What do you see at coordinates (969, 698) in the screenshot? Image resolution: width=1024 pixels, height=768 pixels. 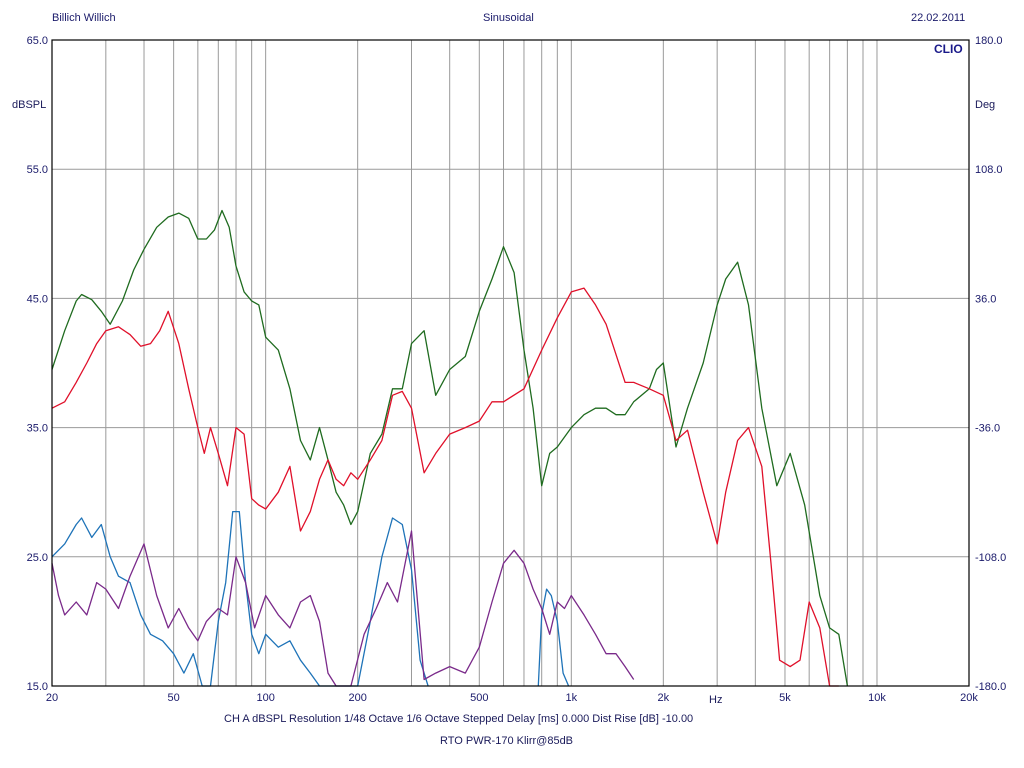 I see `x-tick-label: 20k` at bounding box center [969, 698].